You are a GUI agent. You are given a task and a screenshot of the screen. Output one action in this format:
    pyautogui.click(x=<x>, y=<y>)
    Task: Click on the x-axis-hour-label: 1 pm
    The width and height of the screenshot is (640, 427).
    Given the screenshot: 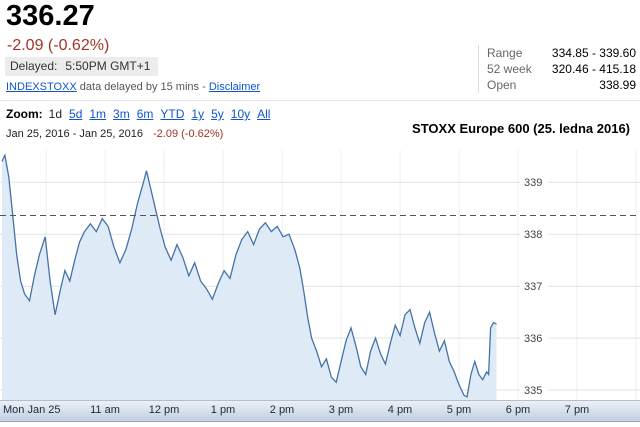 What is the action you would take?
    pyautogui.click(x=223, y=410)
    